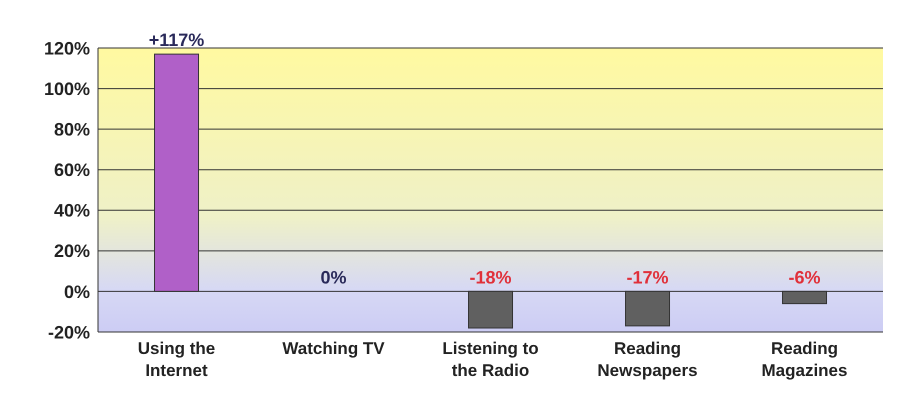 The image size is (901, 410). Describe the element at coordinates (72, 170) in the screenshot. I see `y-tick-label: 60%` at that location.